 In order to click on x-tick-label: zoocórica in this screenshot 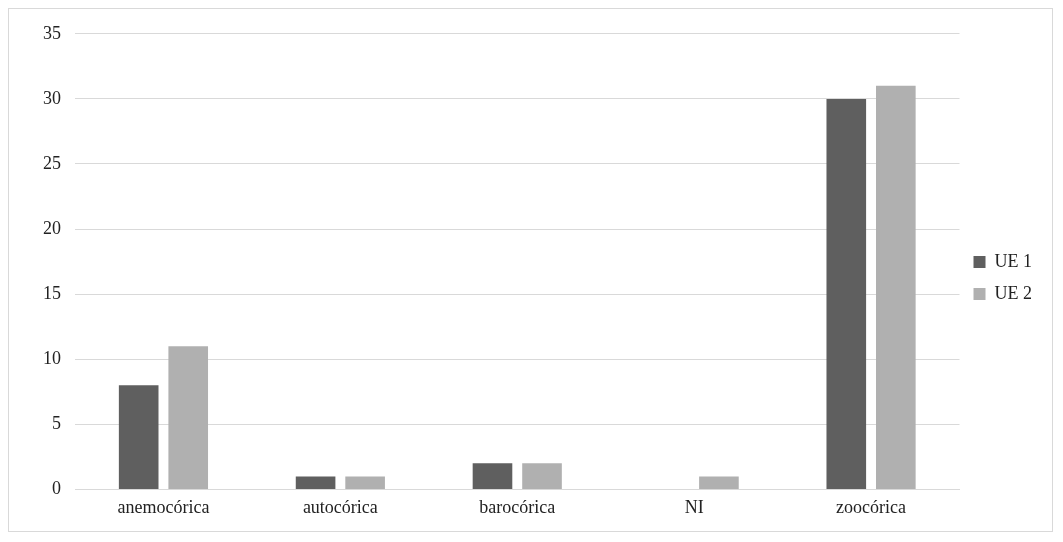, I will do `click(871, 506)`.